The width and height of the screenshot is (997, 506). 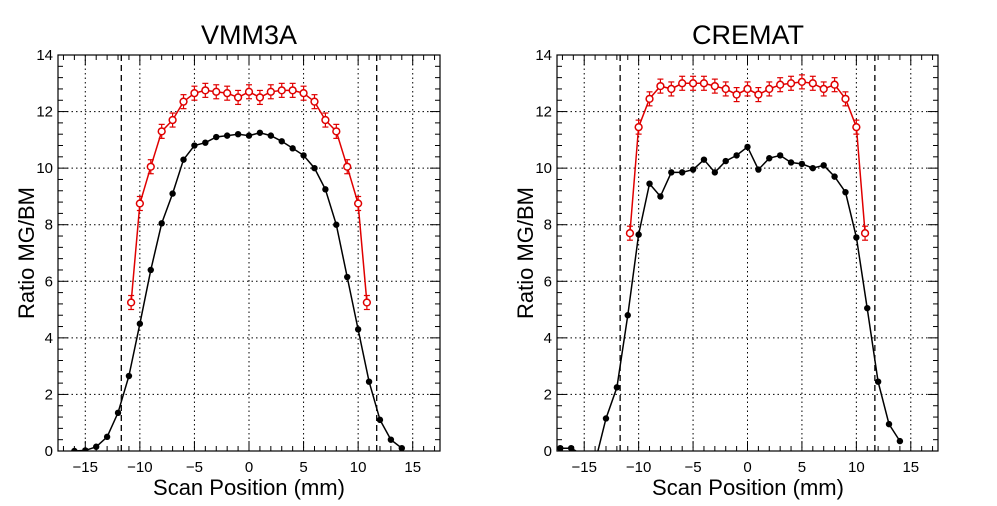 What do you see at coordinates (49, 225) in the screenshot?
I see `y-tick-label: 8` at bounding box center [49, 225].